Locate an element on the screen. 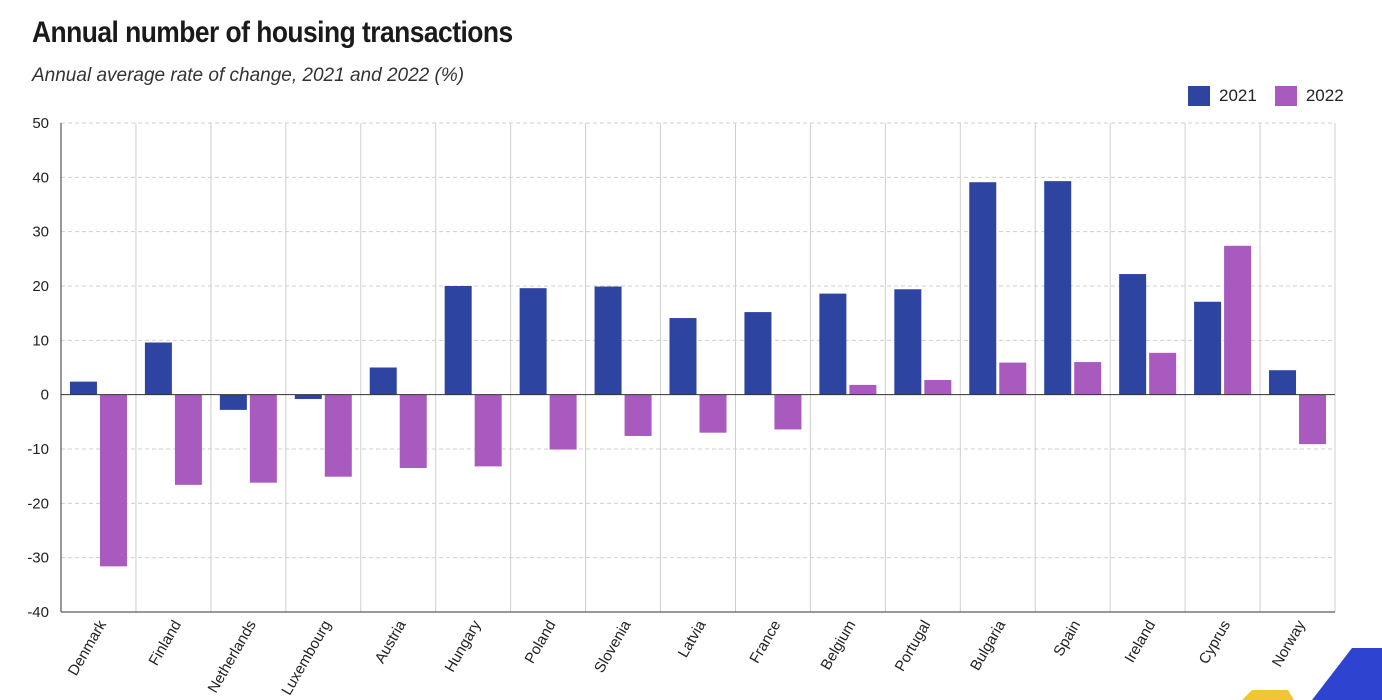  chart-legend: 2021 2022 is located at coordinates (1275, 96).